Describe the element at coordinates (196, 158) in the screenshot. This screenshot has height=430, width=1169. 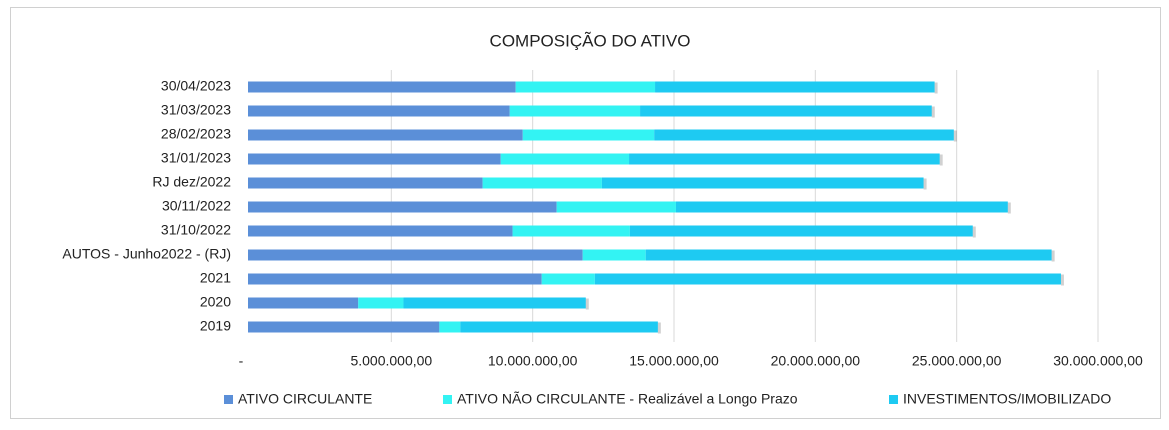
I see `y-tick-label: 31/01/2023` at that location.